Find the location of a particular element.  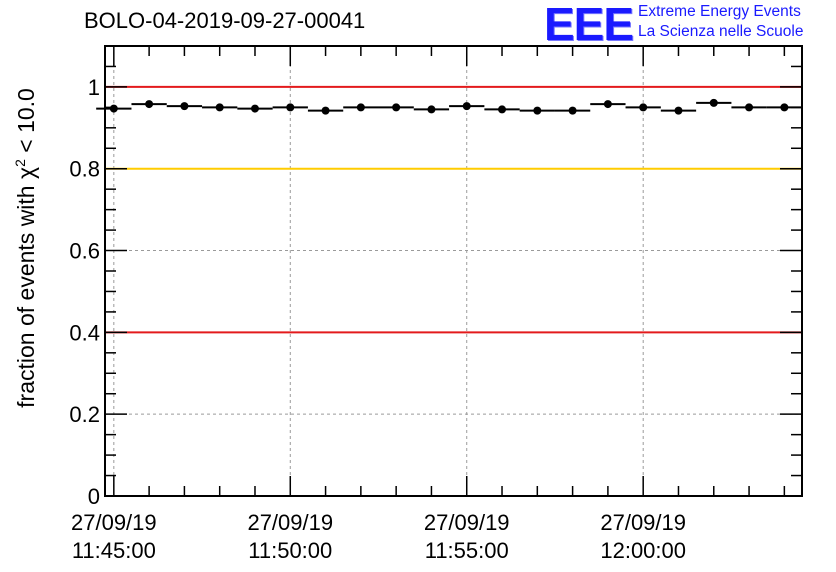

y-tick-label: 0.8 is located at coordinates (84, 169).